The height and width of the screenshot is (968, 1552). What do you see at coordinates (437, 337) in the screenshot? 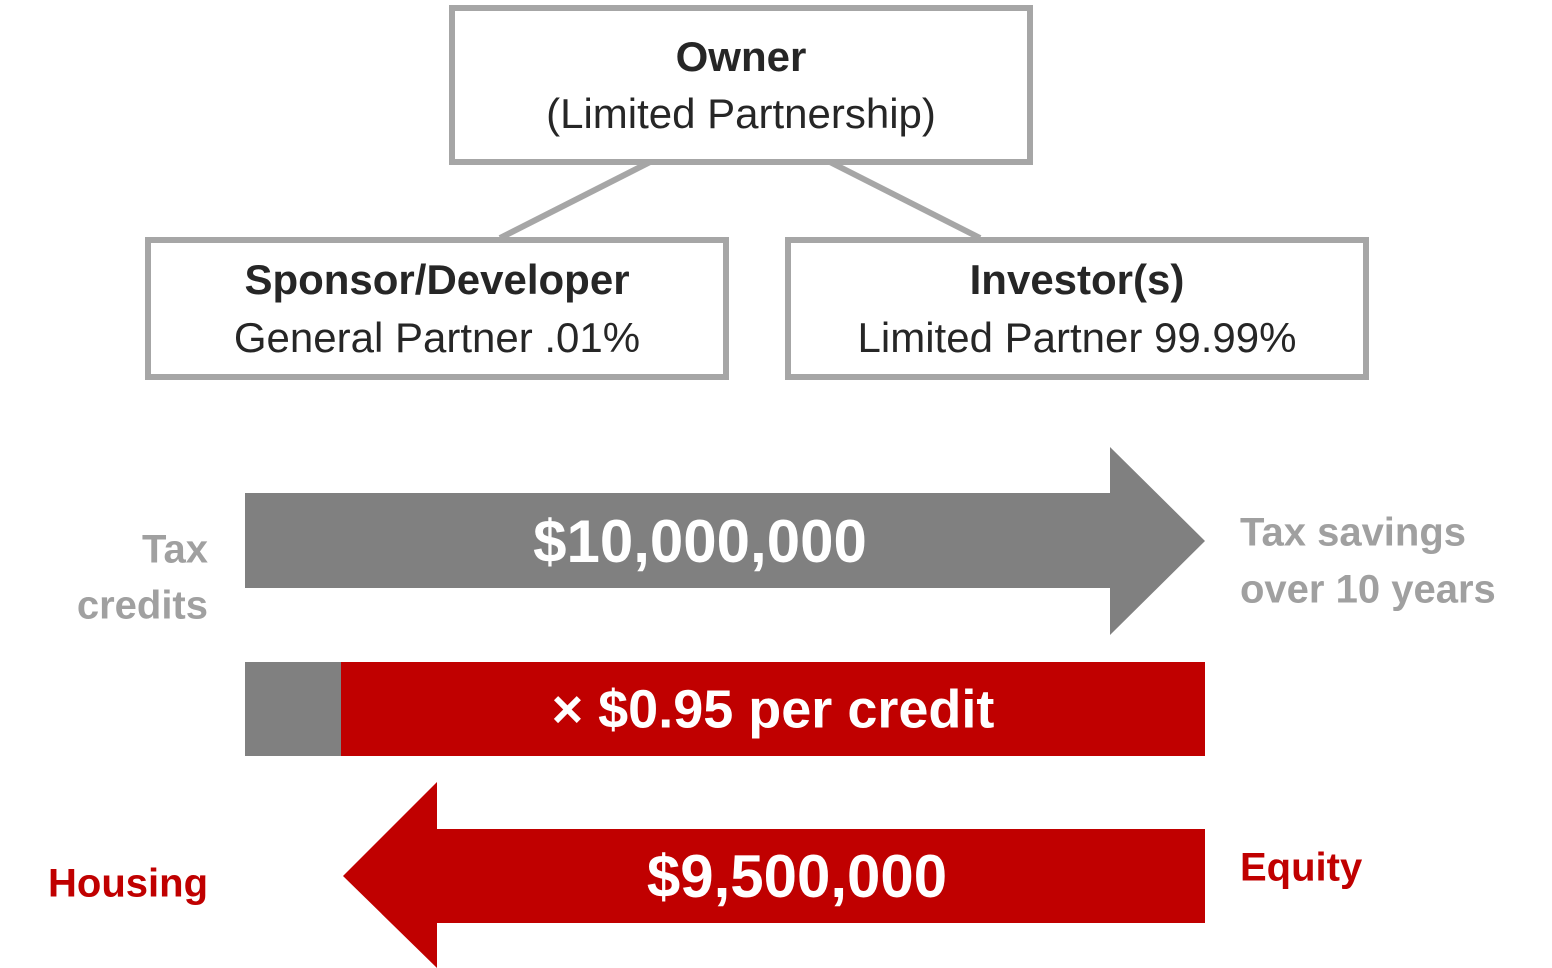
I see `partner-role: General Partner .01%` at bounding box center [437, 337].